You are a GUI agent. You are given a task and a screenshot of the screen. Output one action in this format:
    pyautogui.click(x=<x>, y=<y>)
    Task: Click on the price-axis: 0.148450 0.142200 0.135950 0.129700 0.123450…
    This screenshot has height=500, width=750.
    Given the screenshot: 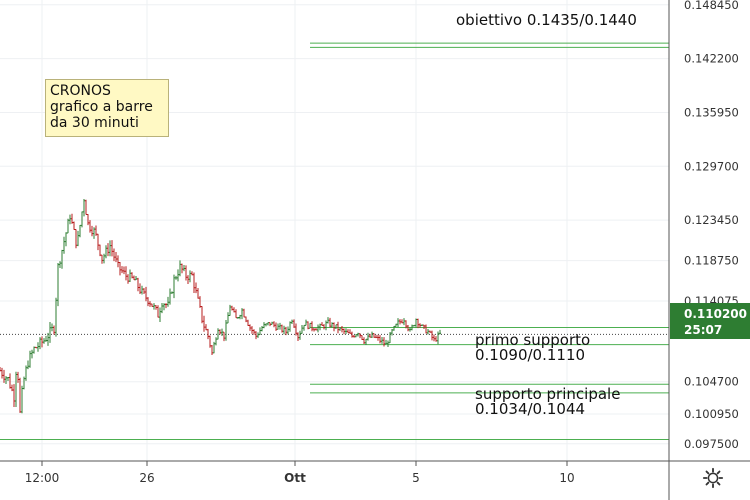 What is the action you would take?
    pyautogui.click(x=711, y=225)
    